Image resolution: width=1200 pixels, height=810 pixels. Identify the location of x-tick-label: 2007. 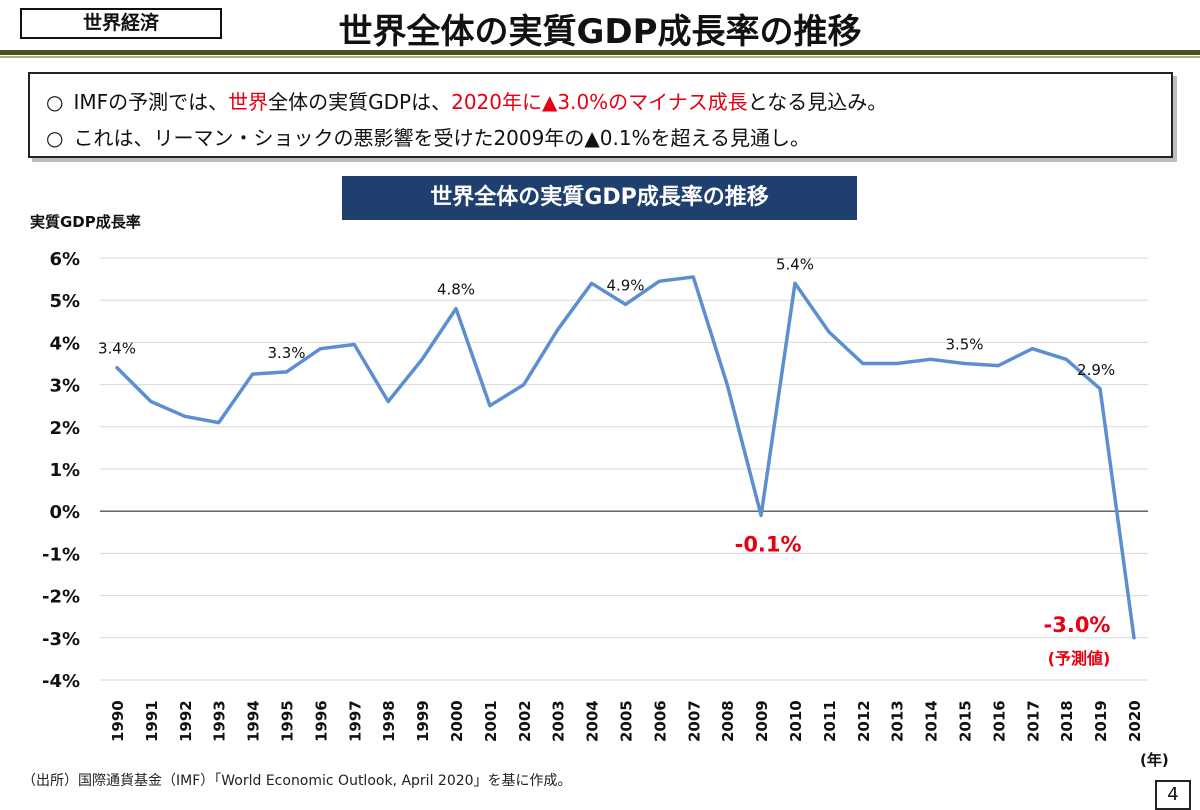
(694, 721).